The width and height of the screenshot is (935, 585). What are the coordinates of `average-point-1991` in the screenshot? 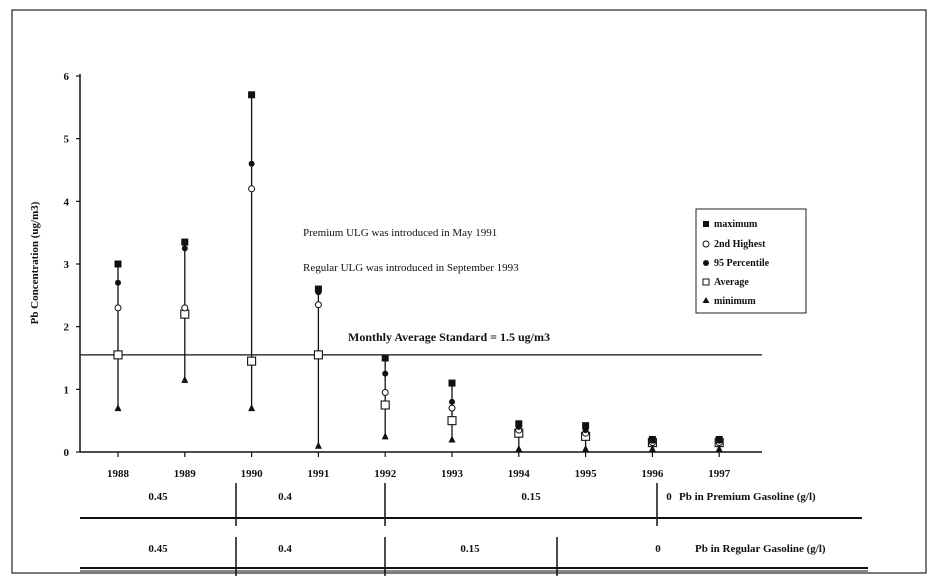 It's located at (318, 355).